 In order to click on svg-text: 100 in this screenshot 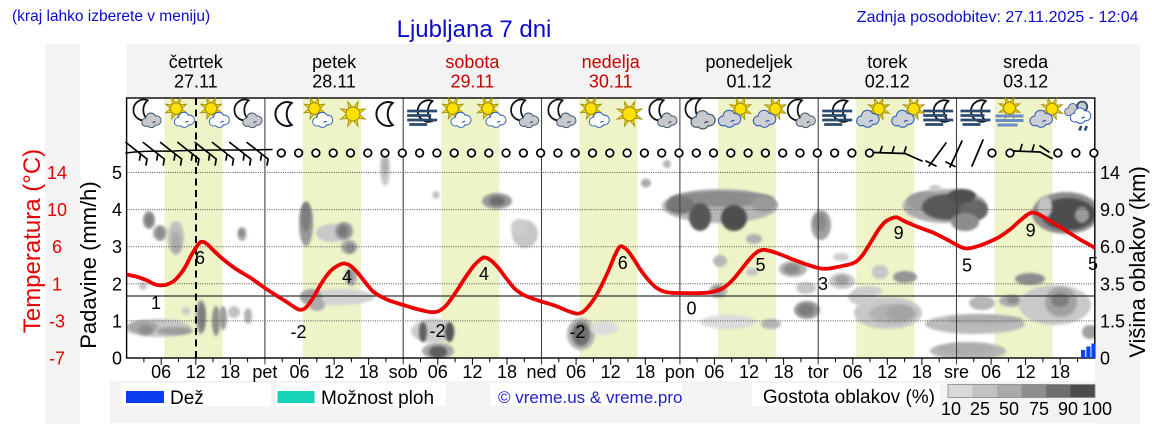, I will do `click(1097, 409)`.